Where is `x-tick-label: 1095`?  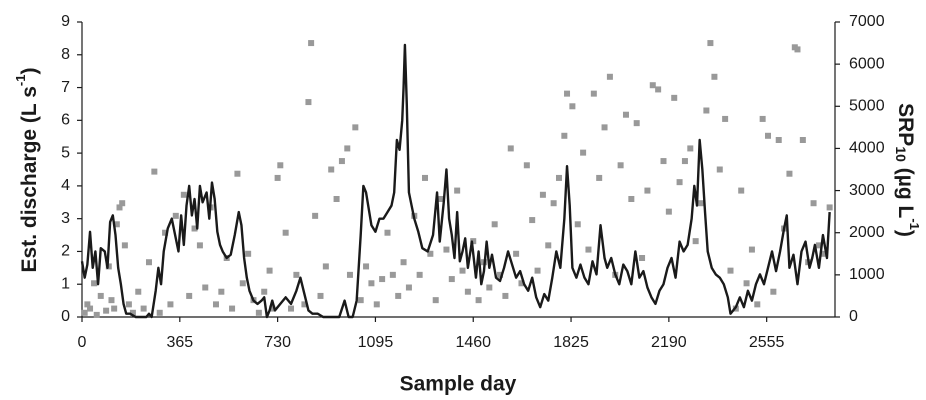
x-tick-label: 1095 is located at coordinates (376, 342).